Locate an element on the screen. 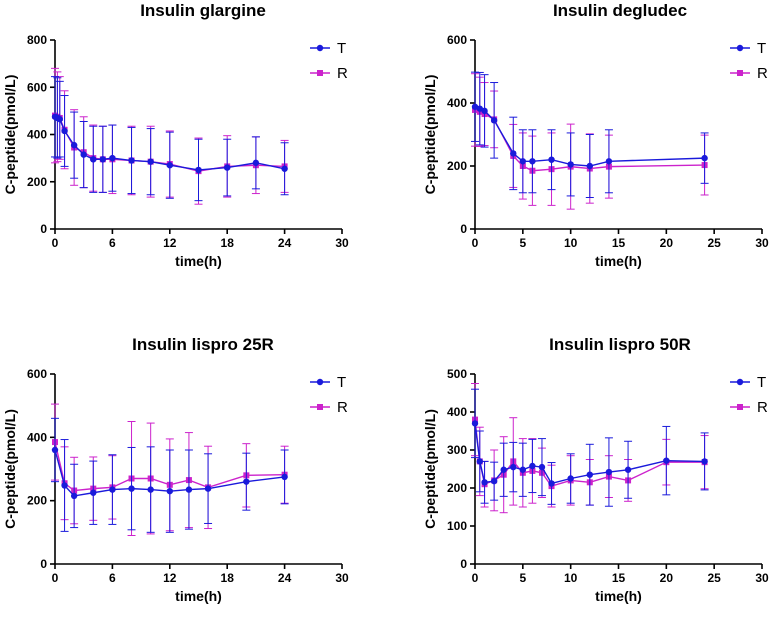 This screenshot has height=617, width=782. chart-title: Insulin lispro 50R is located at coordinates (620, 344).